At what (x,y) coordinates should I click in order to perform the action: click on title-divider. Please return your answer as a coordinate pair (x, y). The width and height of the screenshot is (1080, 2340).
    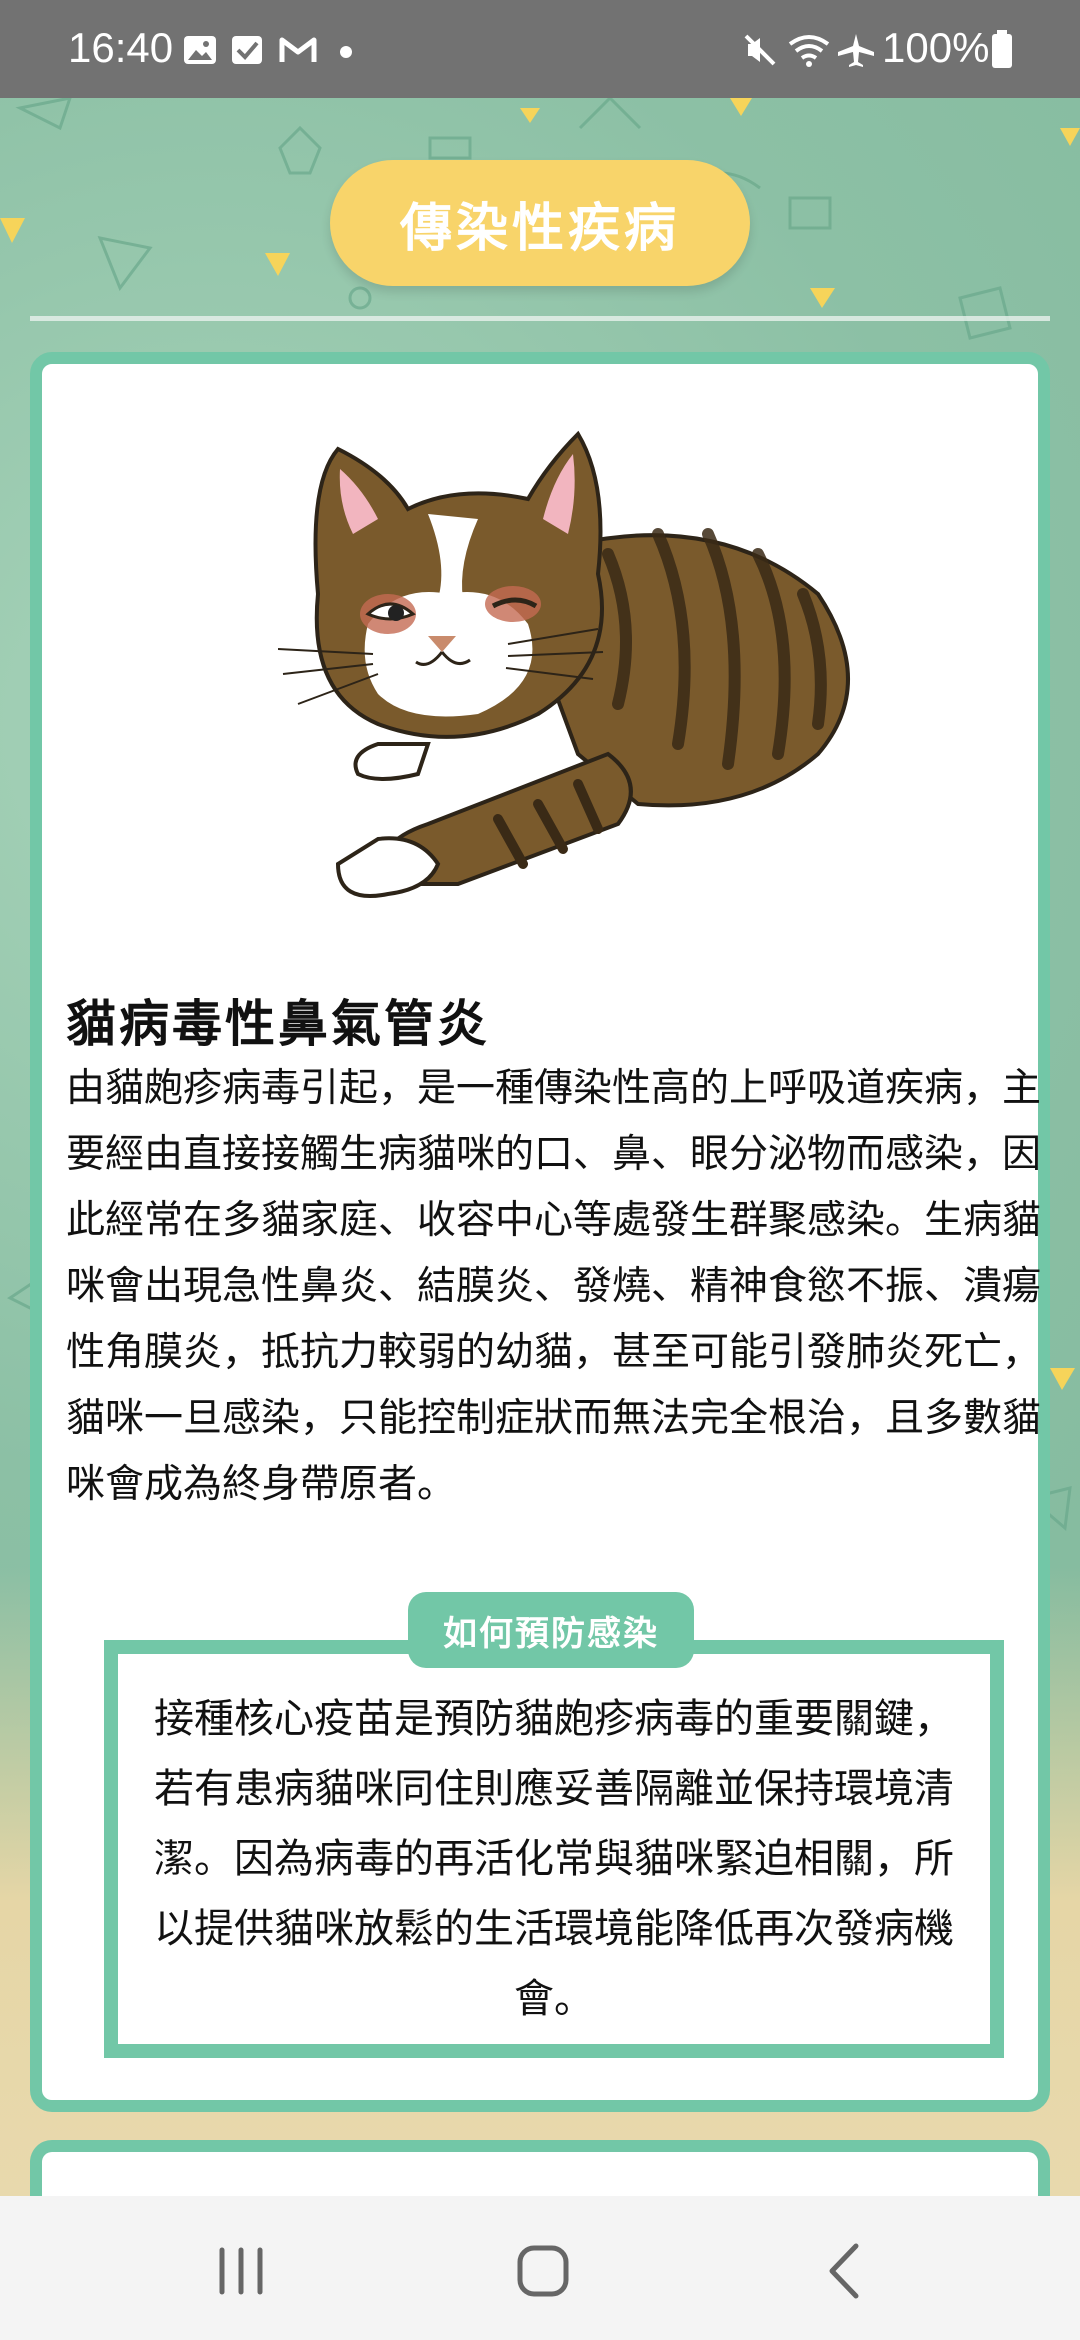
    Looking at the image, I should click on (540, 318).